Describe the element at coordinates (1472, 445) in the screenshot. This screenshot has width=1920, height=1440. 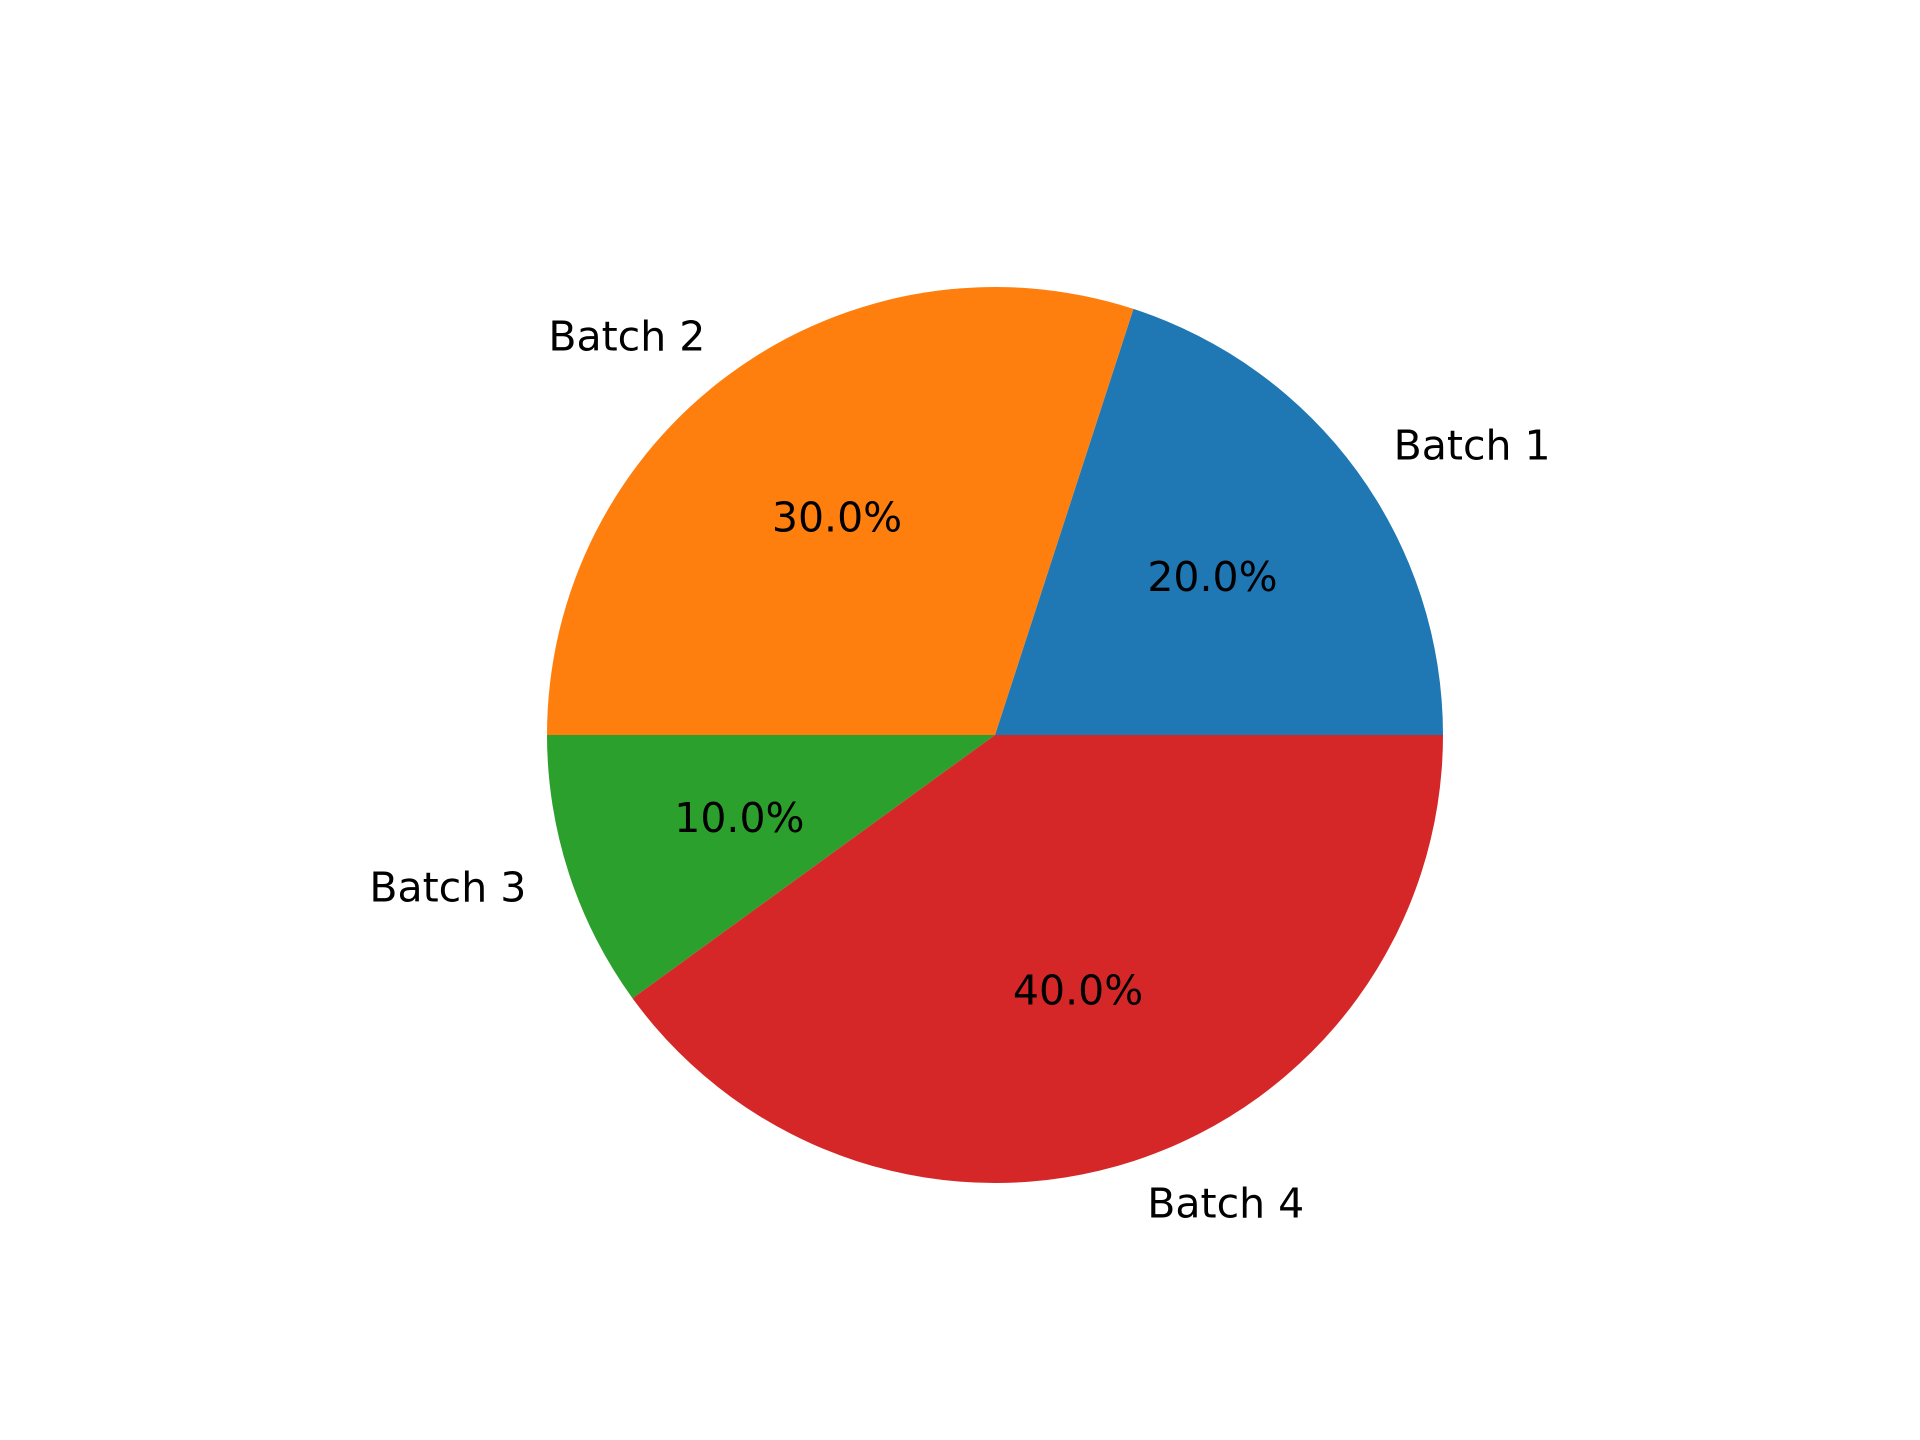
I see `slice-label-batch-1: Batch 1` at that location.